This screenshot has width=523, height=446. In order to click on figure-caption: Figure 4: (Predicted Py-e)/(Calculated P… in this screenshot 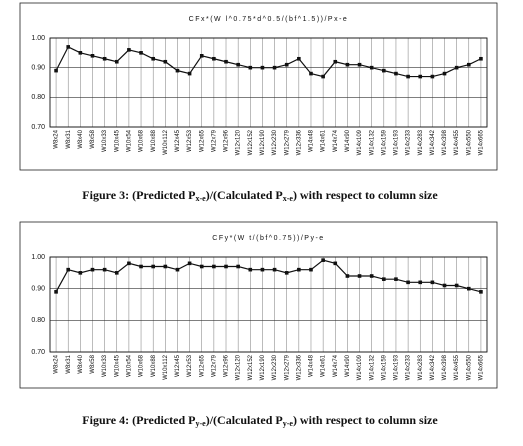, I will do `click(260, 420)`.